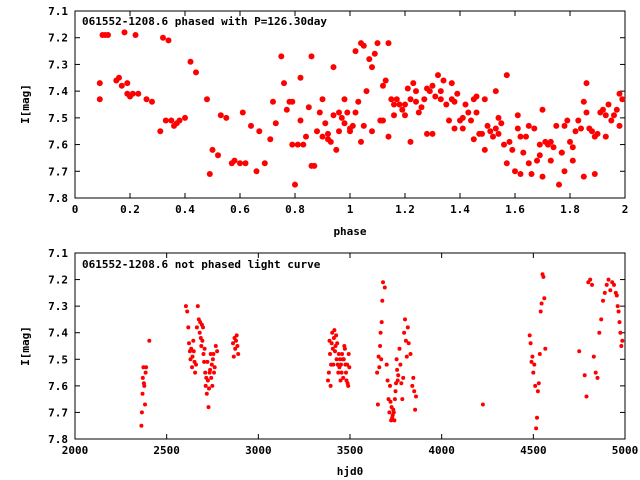 This screenshot has width=640, height=480. Describe the element at coordinates (130, 209) in the screenshot. I see `x-tick-label: 0.2` at that location.